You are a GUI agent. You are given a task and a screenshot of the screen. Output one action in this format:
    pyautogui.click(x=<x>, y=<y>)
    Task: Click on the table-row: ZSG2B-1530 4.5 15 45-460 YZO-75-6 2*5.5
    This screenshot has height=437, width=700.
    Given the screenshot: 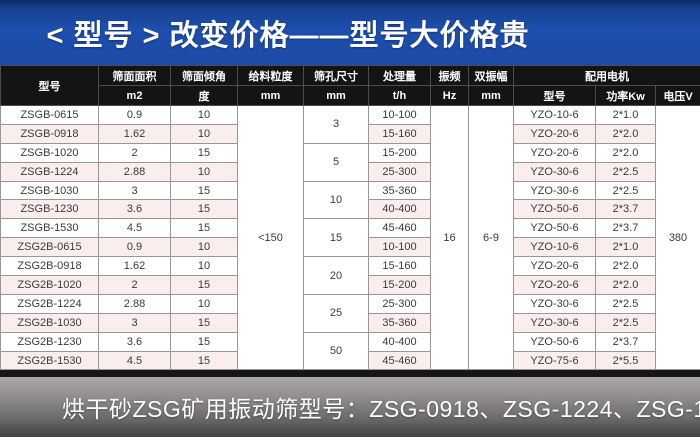 What is the action you would take?
    pyautogui.click(x=350, y=360)
    